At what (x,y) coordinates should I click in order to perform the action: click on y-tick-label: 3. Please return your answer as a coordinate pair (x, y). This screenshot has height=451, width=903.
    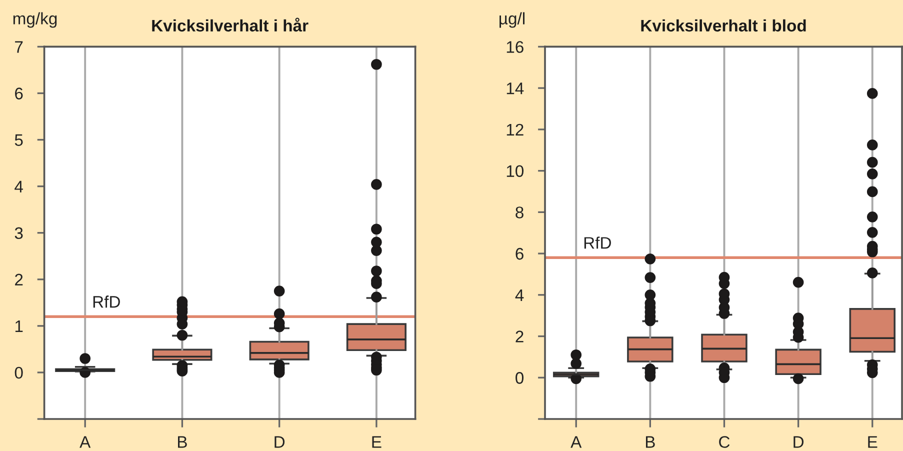
    Looking at the image, I should click on (18, 233).